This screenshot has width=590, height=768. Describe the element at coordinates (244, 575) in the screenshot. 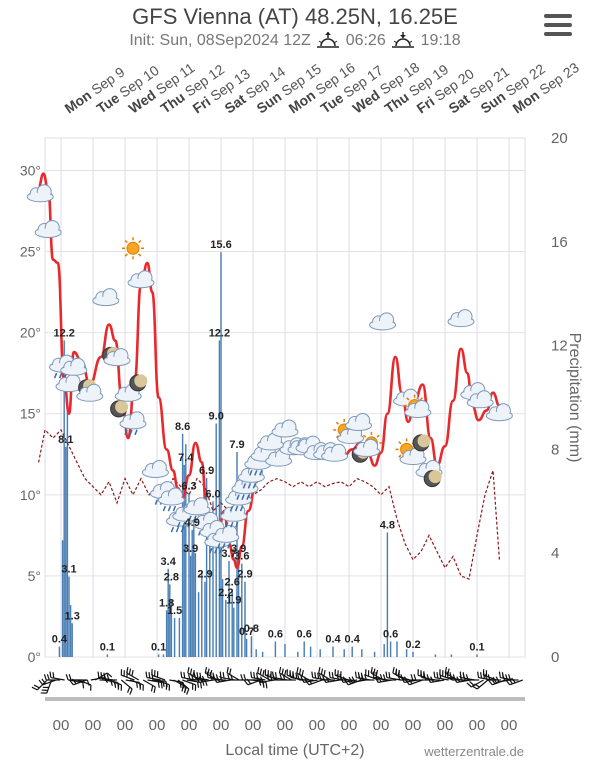

I see `precip-label: 2.9` at that location.